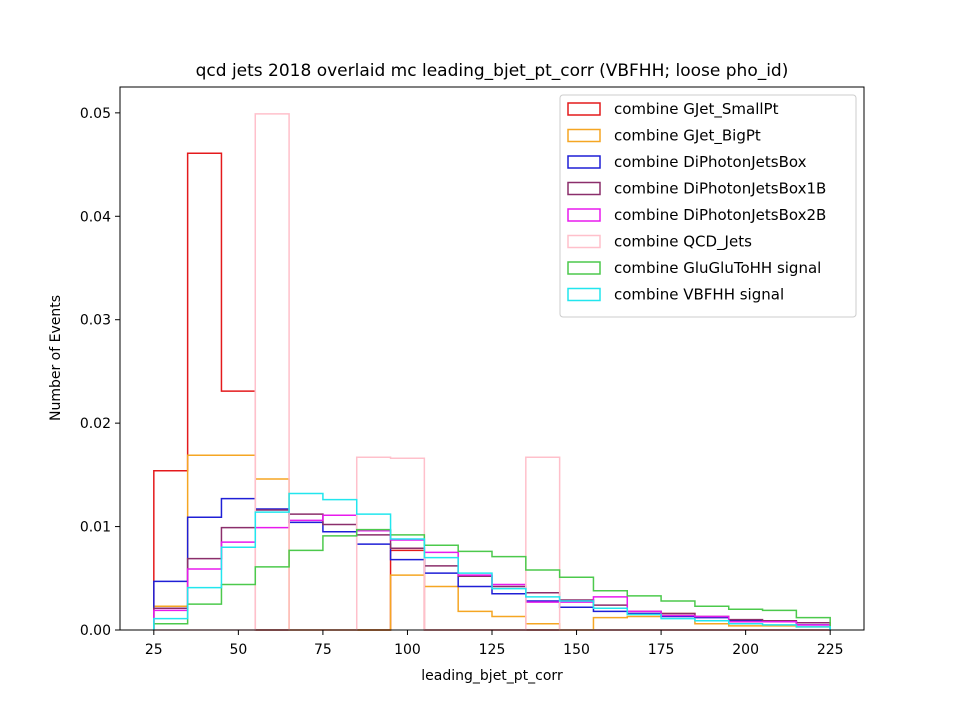  I want to click on x-tick-label: 75, so click(323, 650).